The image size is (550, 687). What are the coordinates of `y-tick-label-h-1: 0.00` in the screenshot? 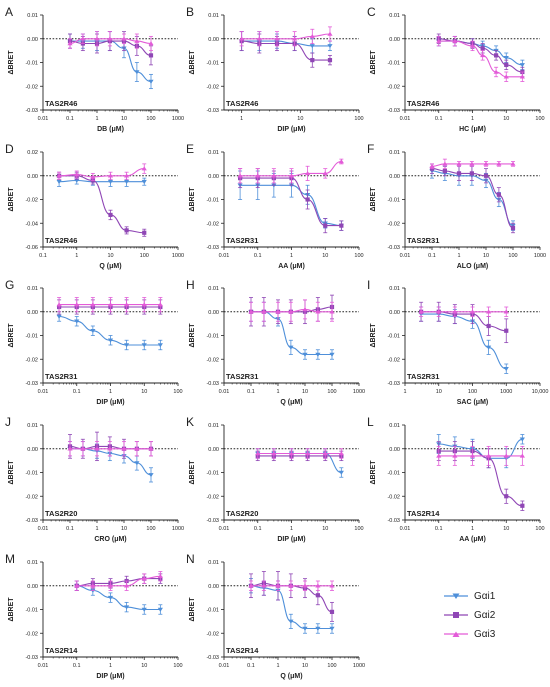 It's located at (213, 313).